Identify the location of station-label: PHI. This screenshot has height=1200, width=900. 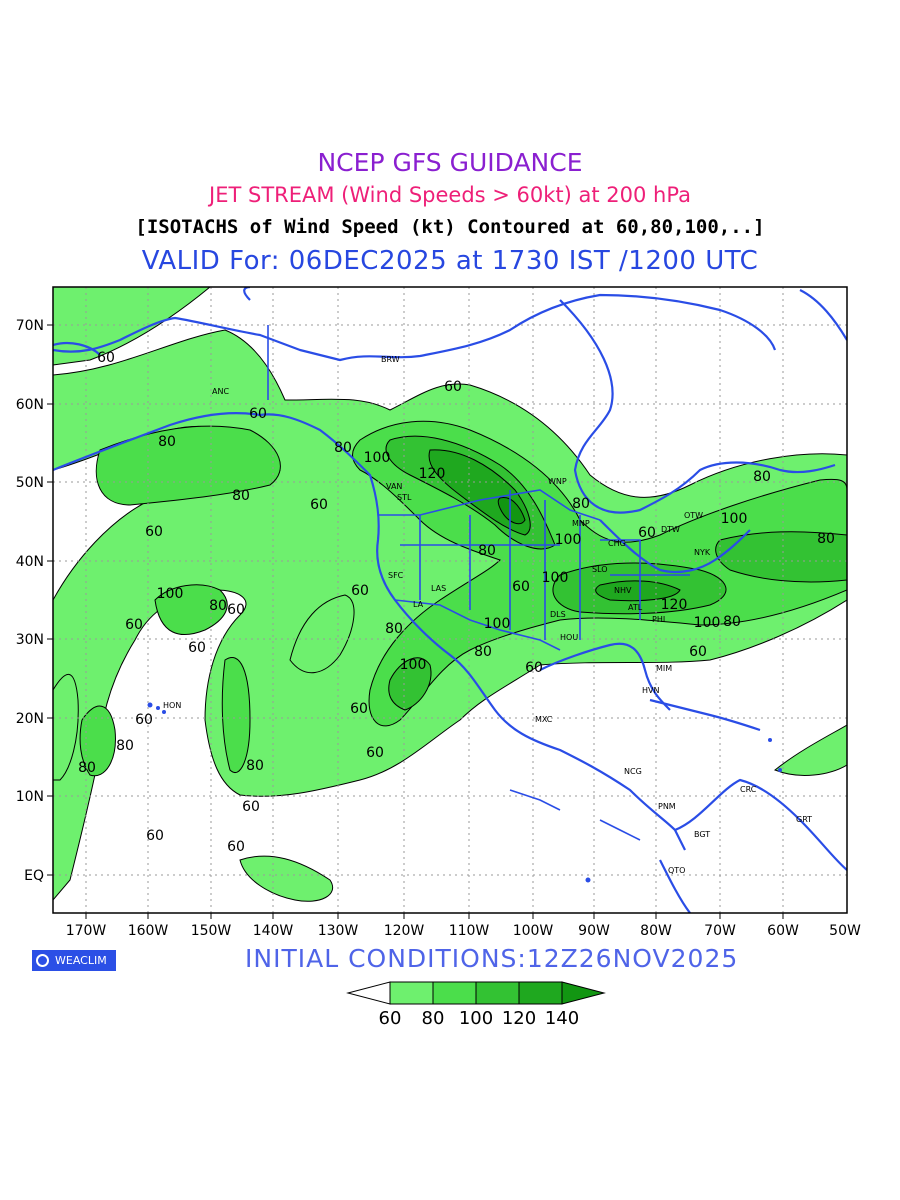
(658, 619).